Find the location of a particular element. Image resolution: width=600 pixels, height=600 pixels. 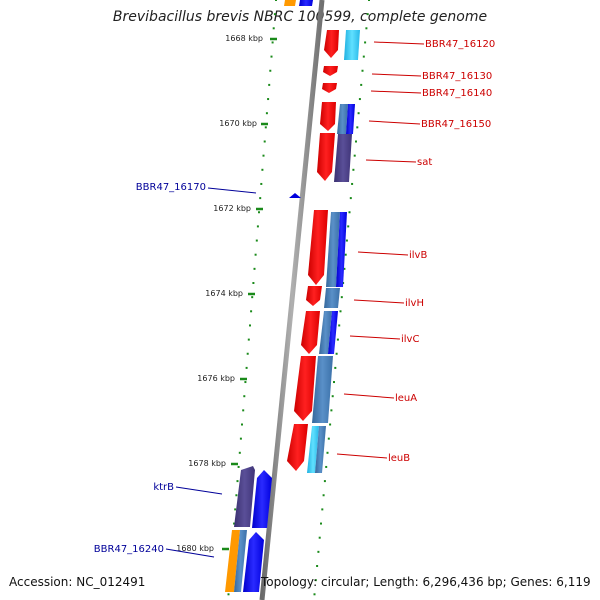

tick-label-1676: 1676 kbp is located at coordinates (216, 378).